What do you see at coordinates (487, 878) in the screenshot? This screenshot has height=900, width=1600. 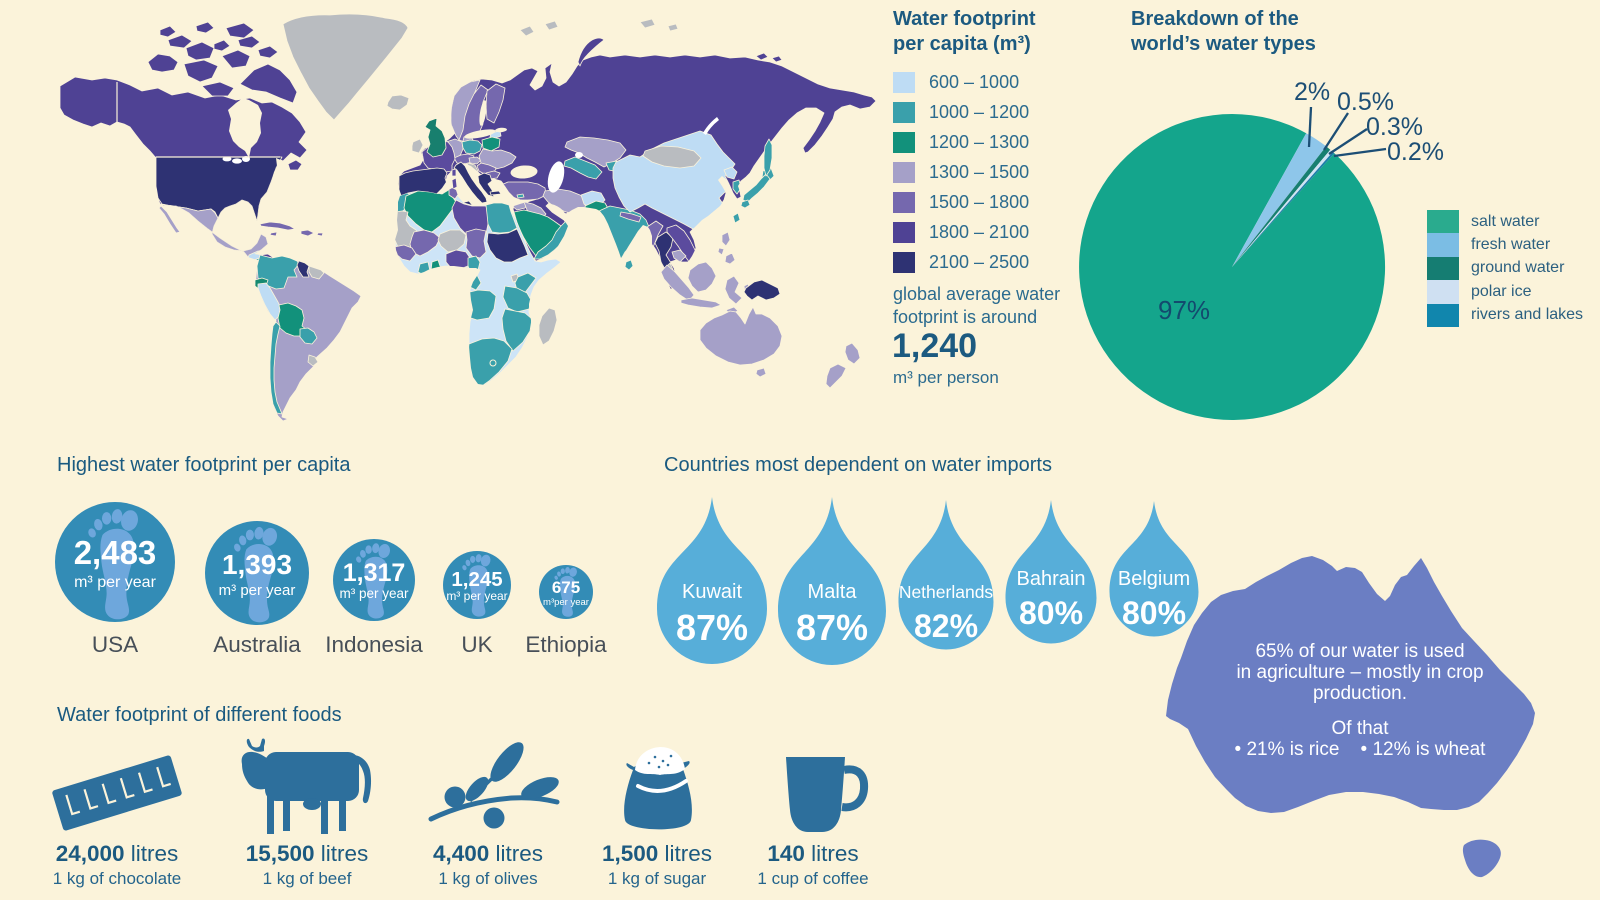 I see `svg-text: 1 kg of olives` at bounding box center [487, 878].